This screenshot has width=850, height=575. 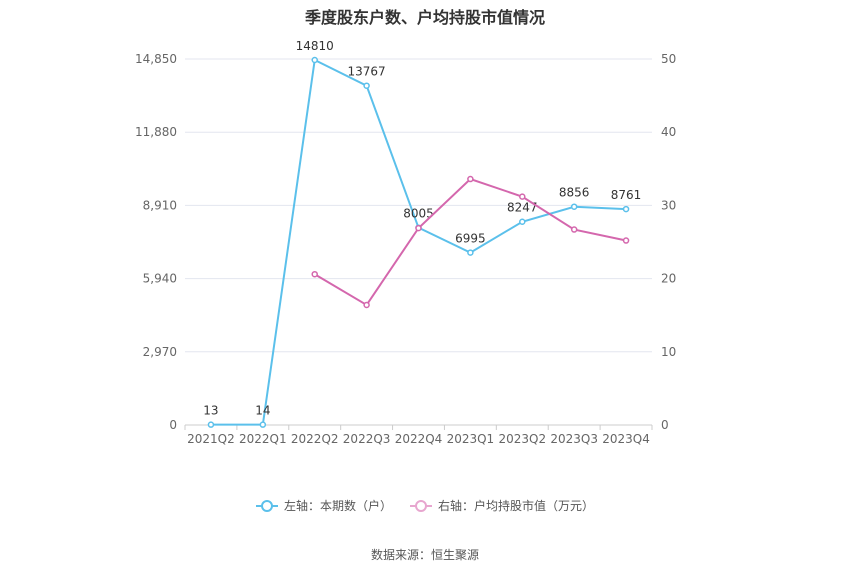 I want to click on legend-label-left: 左轴：本期数（户）, so click(x=337, y=506).